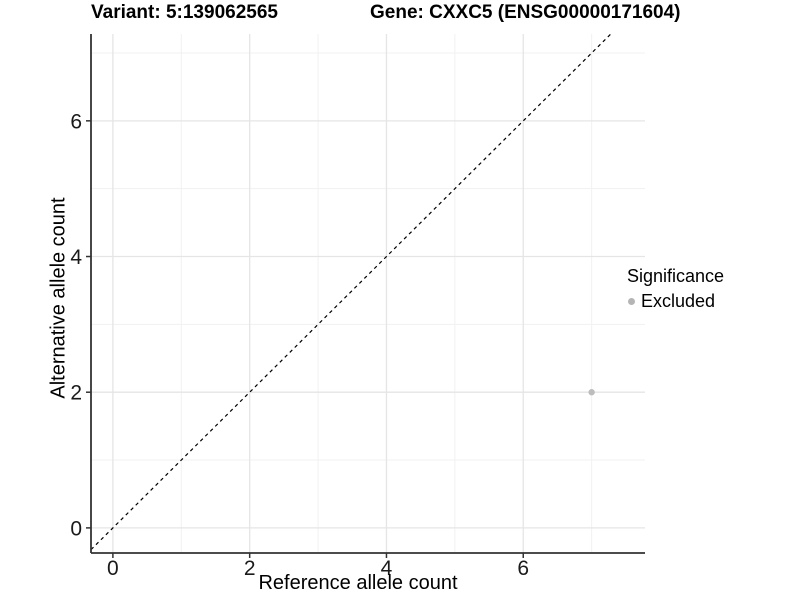 Image resolution: width=800 pixels, height=600 pixels. What do you see at coordinates (250, 568) in the screenshot?
I see `x-tick-label: 2` at bounding box center [250, 568].